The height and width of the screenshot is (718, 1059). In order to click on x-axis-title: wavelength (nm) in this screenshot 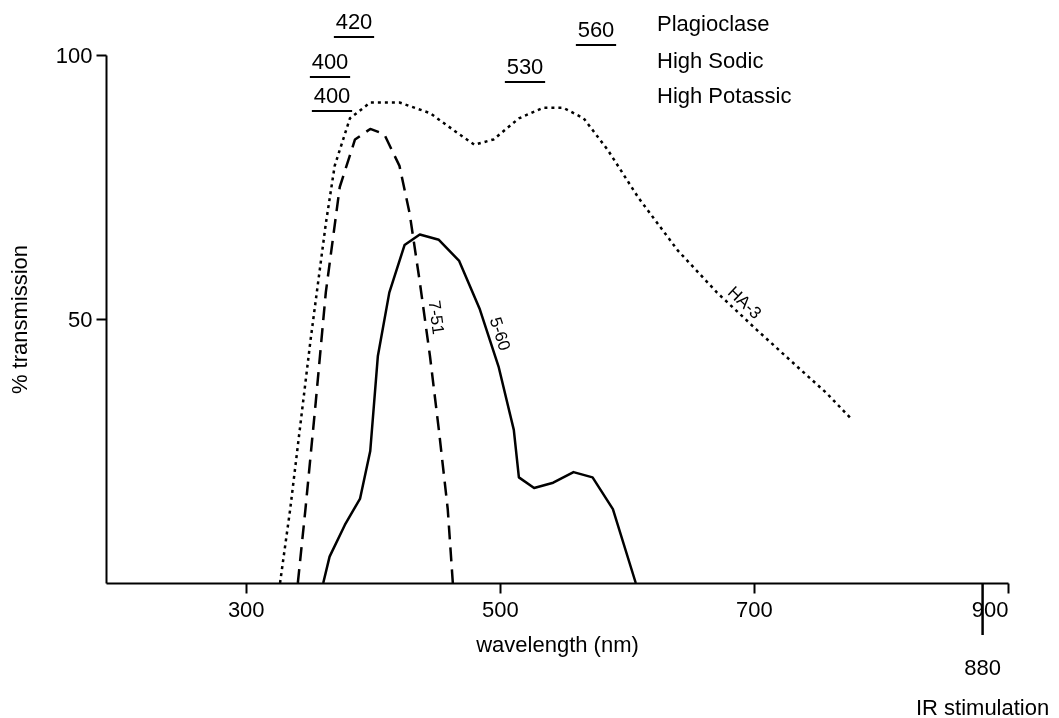, I will do `click(557, 644)`.